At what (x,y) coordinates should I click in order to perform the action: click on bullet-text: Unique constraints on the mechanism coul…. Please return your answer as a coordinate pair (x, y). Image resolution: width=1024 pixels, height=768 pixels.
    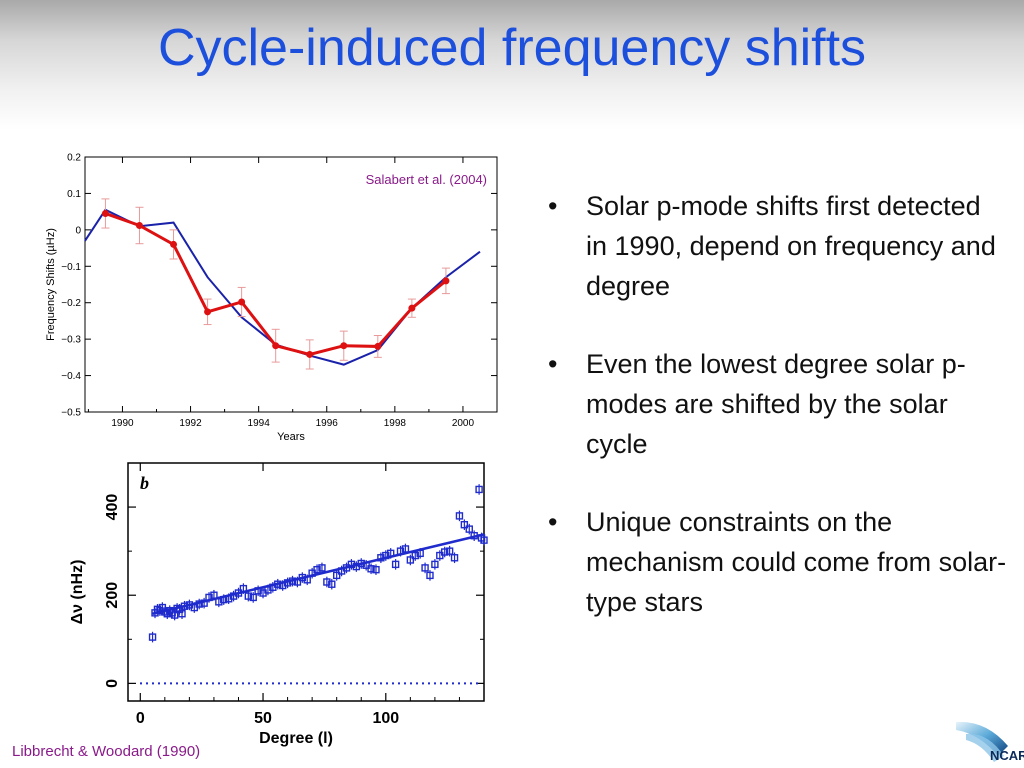
    Looking at the image, I should click on (796, 562).